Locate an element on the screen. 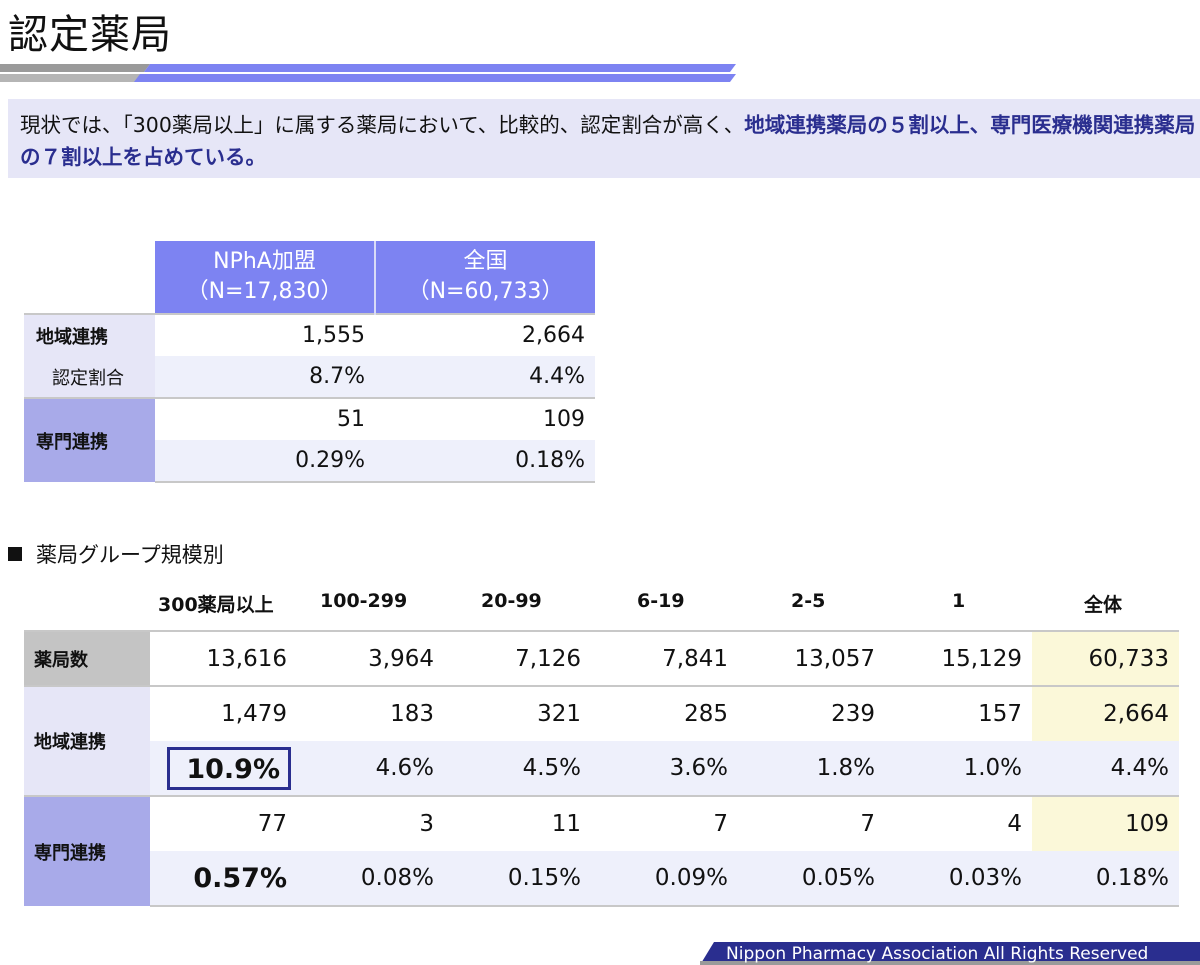 The height and width of the screenshot is (965, 1200). column-header: 300薬局以上 is located at coordinates (216, 605).